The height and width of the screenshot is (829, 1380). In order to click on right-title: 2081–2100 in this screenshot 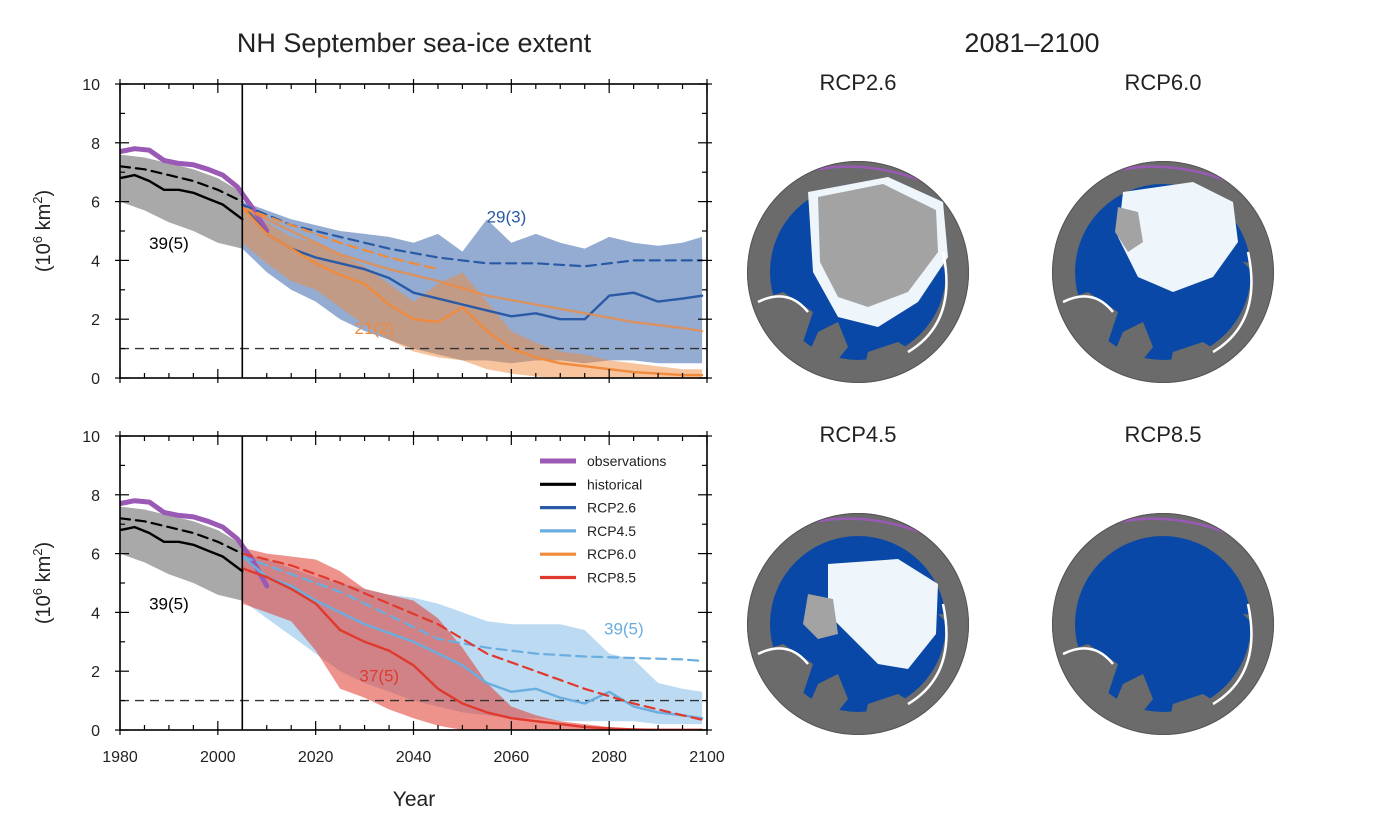, I will do `click(1031, 43)`.